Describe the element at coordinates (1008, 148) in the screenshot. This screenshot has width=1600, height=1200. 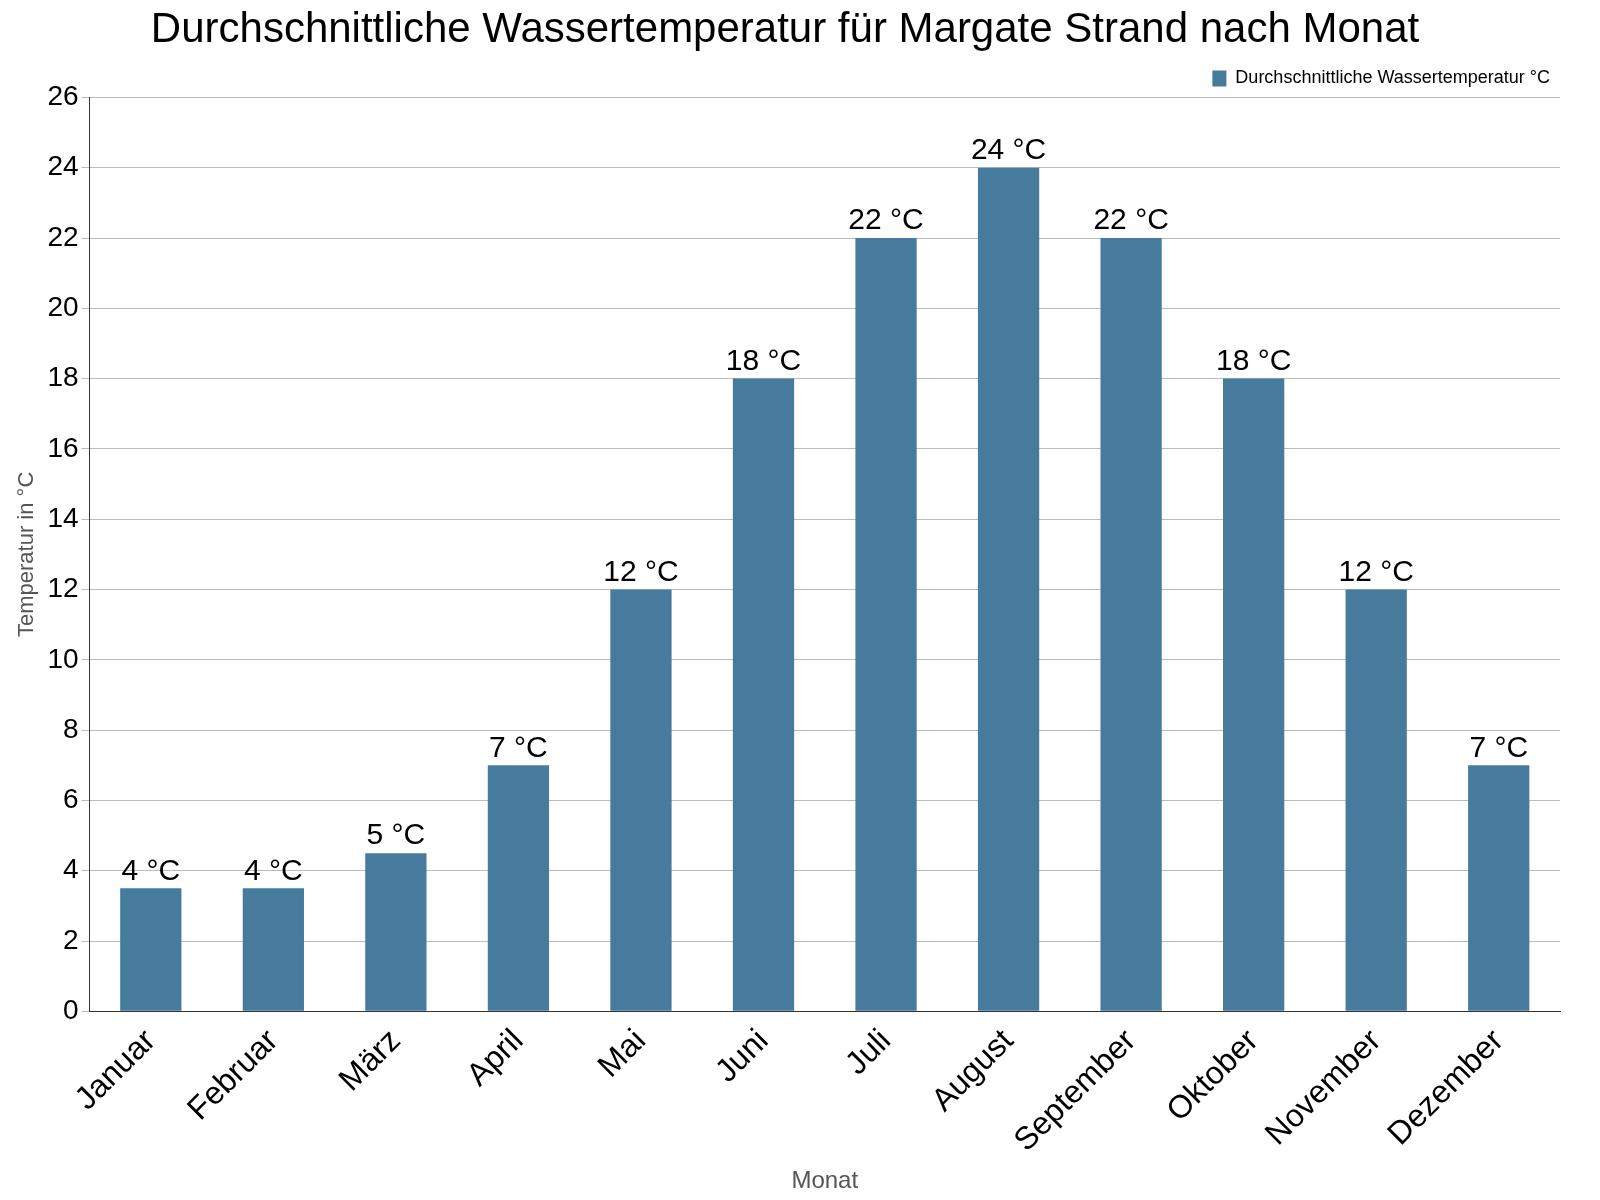
I see `data-label: 24 °C` at that location.